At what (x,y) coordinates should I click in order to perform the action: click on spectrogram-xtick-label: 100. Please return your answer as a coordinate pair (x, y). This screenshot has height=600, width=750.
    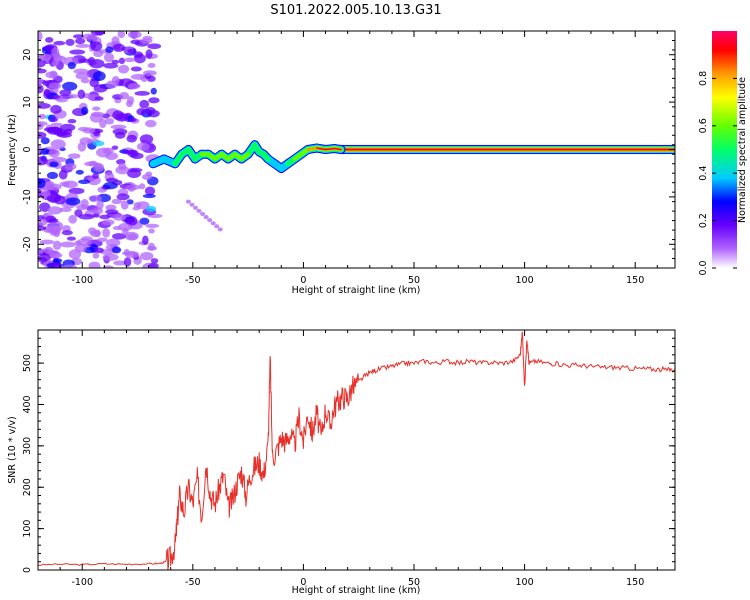
    Looking at the image, I should click on (525, 280).